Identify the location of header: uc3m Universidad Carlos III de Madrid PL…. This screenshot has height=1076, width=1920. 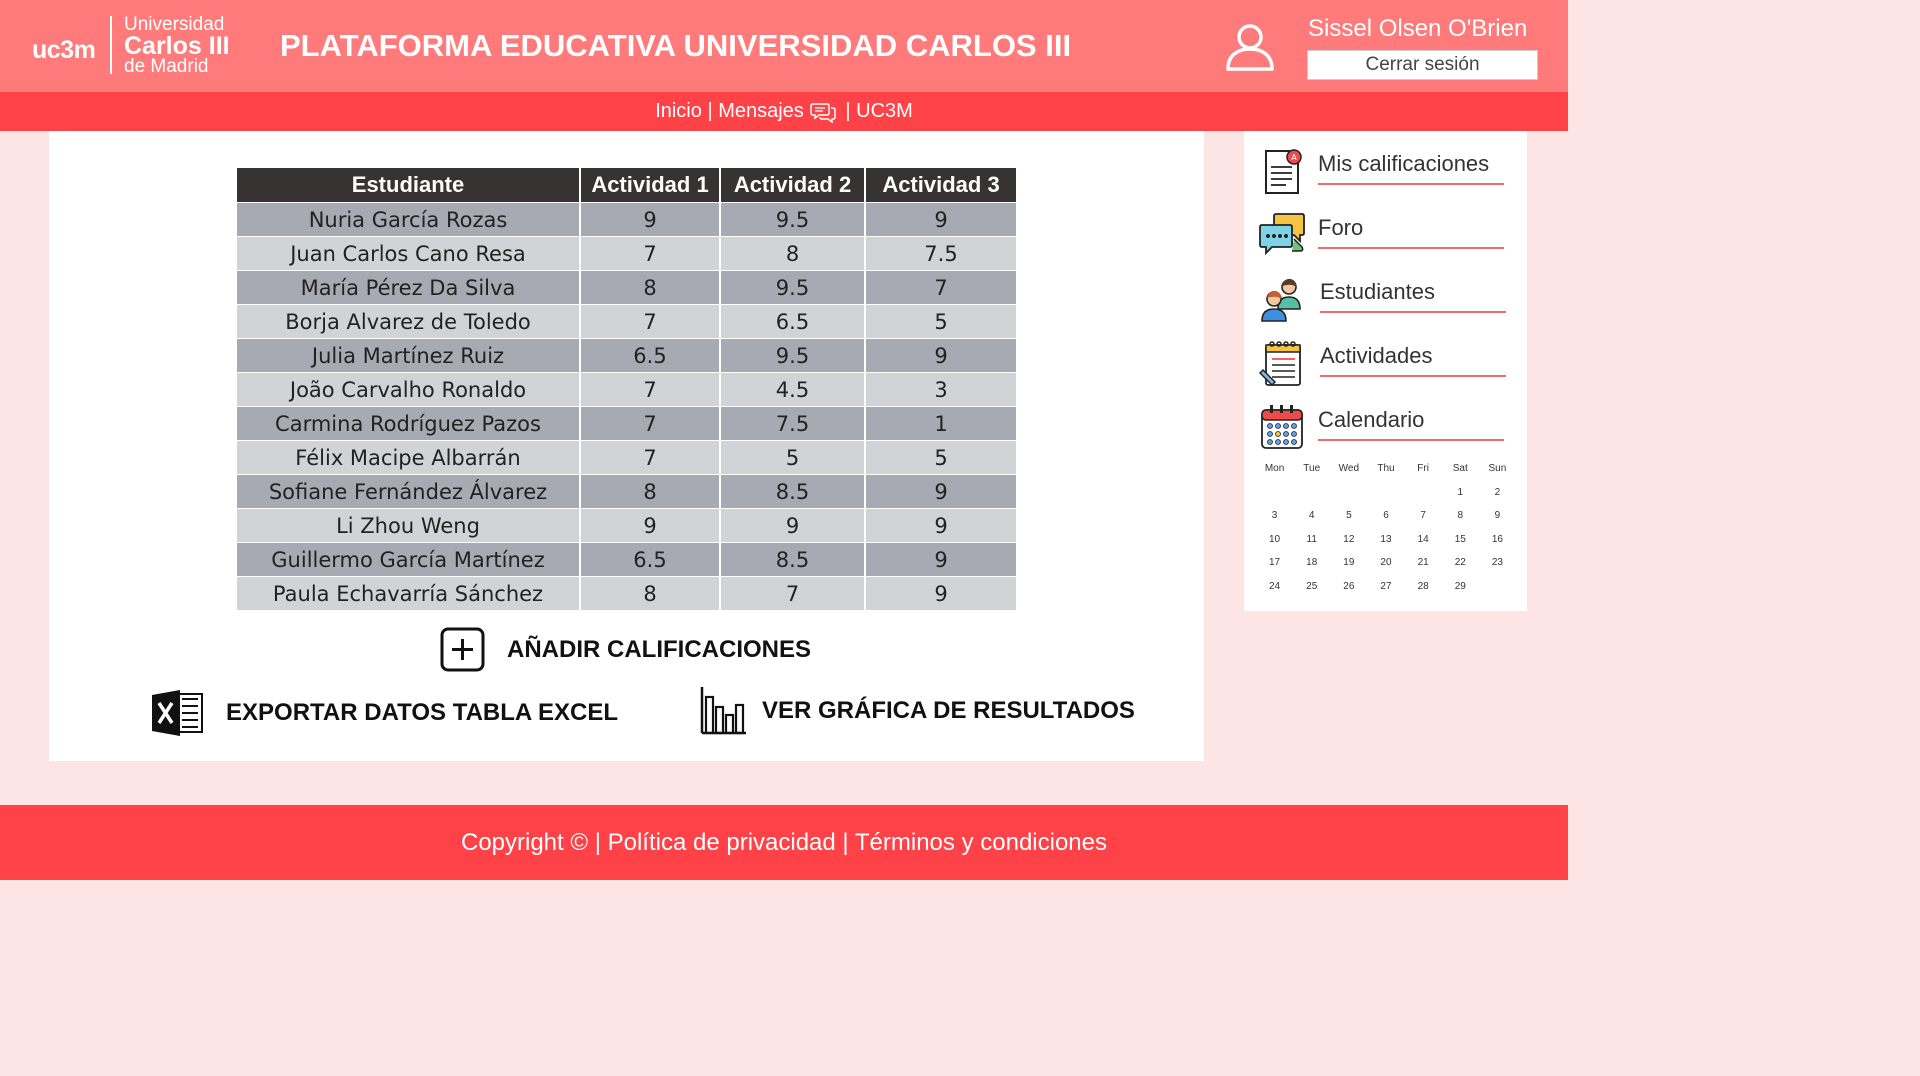
(784, 46).